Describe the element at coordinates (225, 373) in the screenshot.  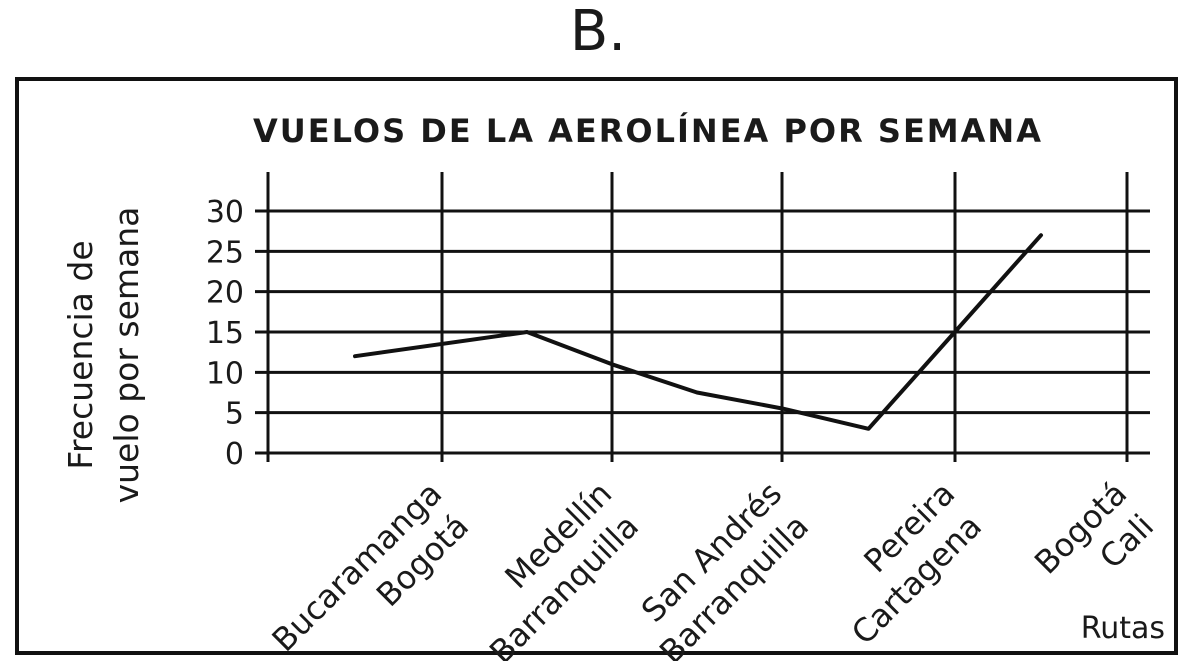
I see `y-tick-label-10: 10` at that location.